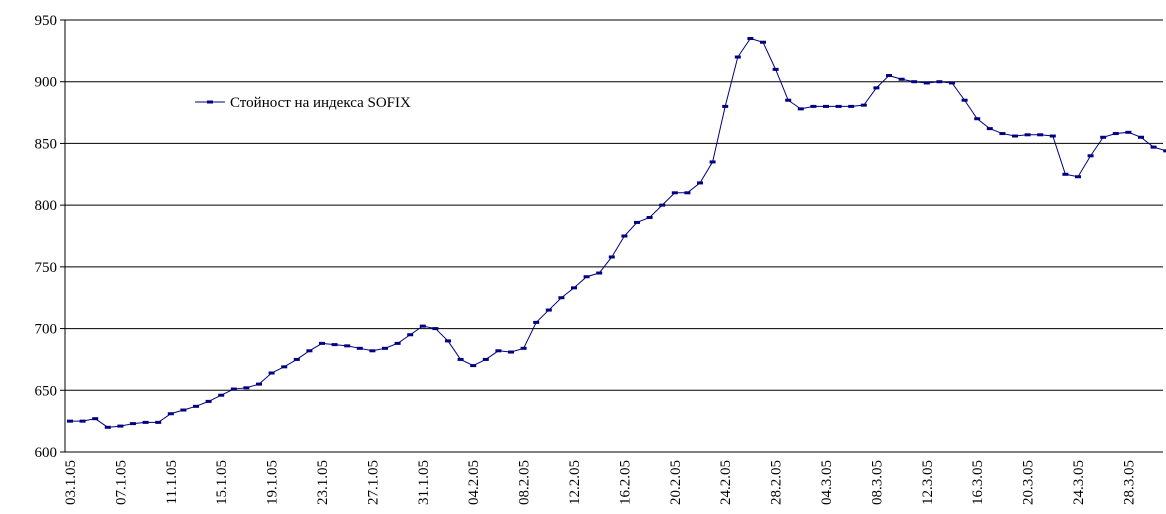  Describe the element at coordinates (46, 268) in the screenshot. I see `y-tick-label: 750` at that location.